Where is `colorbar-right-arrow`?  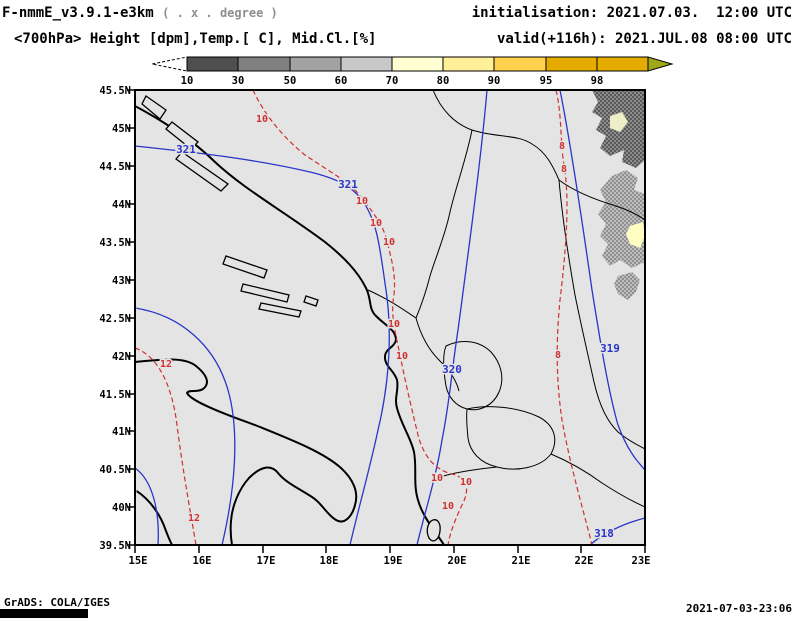
colorbar-right-arrow is located at coordinates (660, 64).